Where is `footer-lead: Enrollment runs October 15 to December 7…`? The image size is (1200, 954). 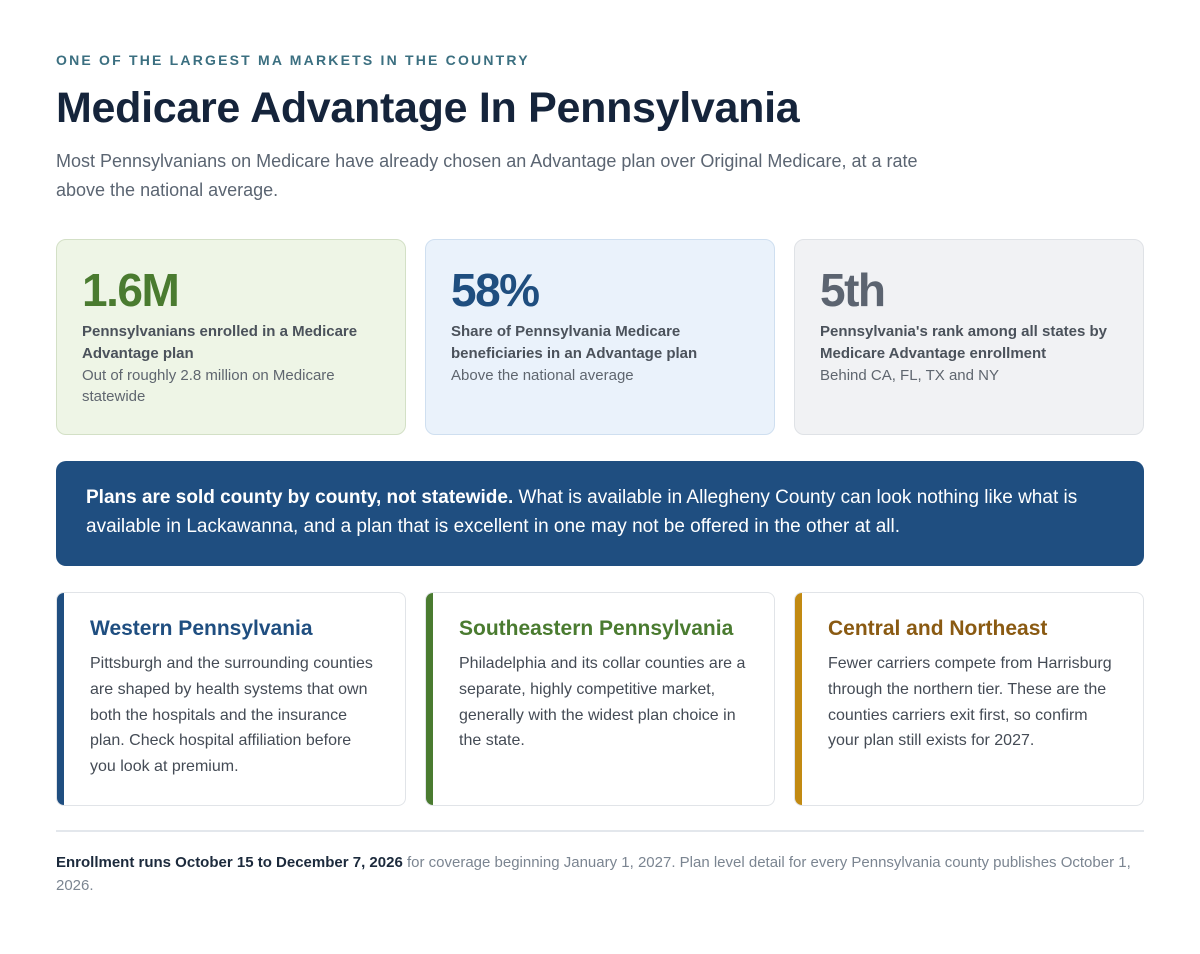 footer-lead: Enrollment runs October 15 to December 7… is located at coordinates (229, 862).